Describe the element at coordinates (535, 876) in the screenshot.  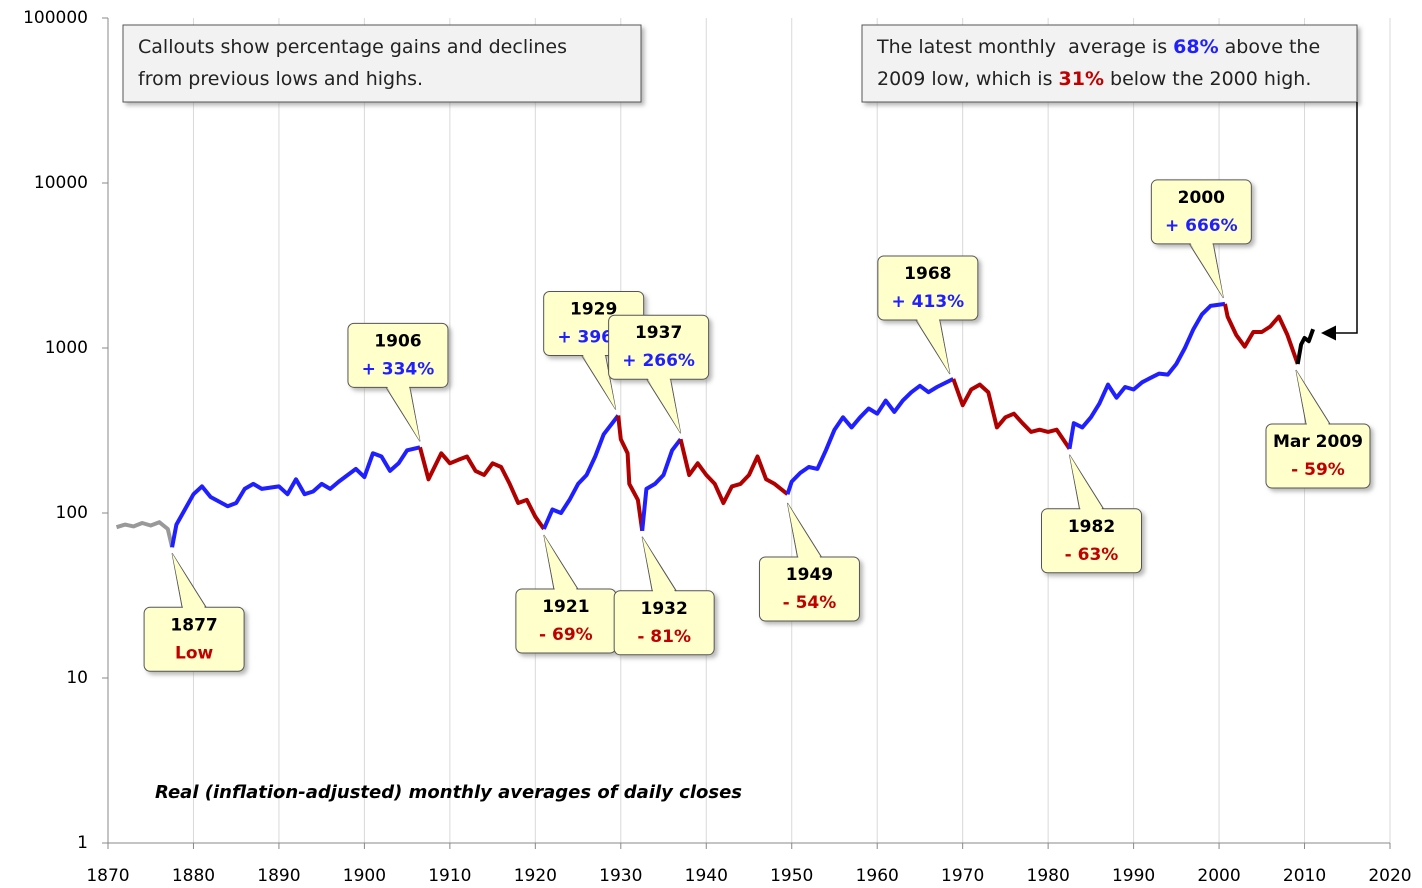
I see `x-tick-label: 1920` at that location.